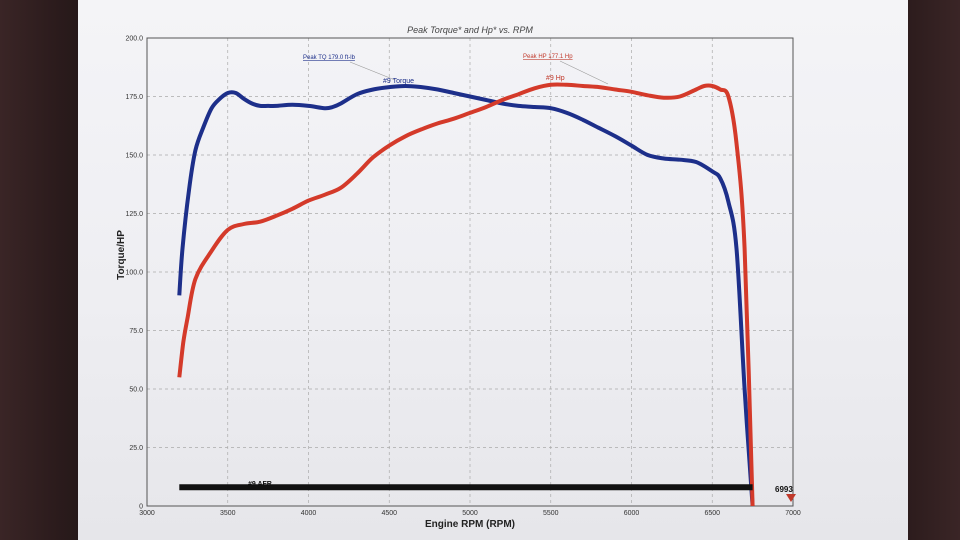 The width and height of the screenshot is (960, 540). I want to click on x-tick-label: 4000, so click(309, 513).